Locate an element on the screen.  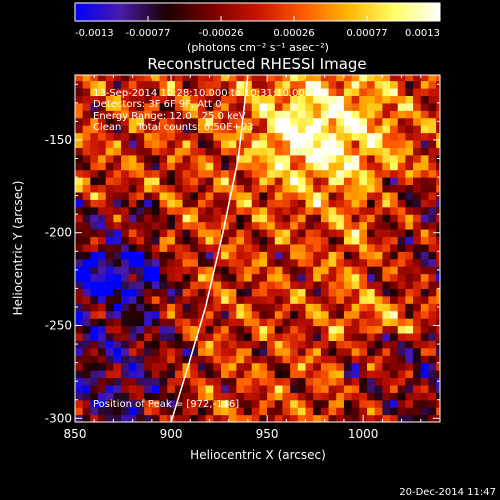
colorbar is located at coordinates (257, 12).